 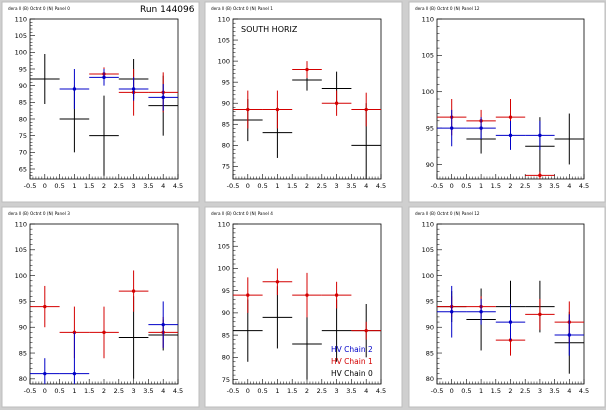 What do you see at coordinates (352, 361) in the screenshot?
I see `legend-entry: HV Chain 1` at bounding box center [352, 361].